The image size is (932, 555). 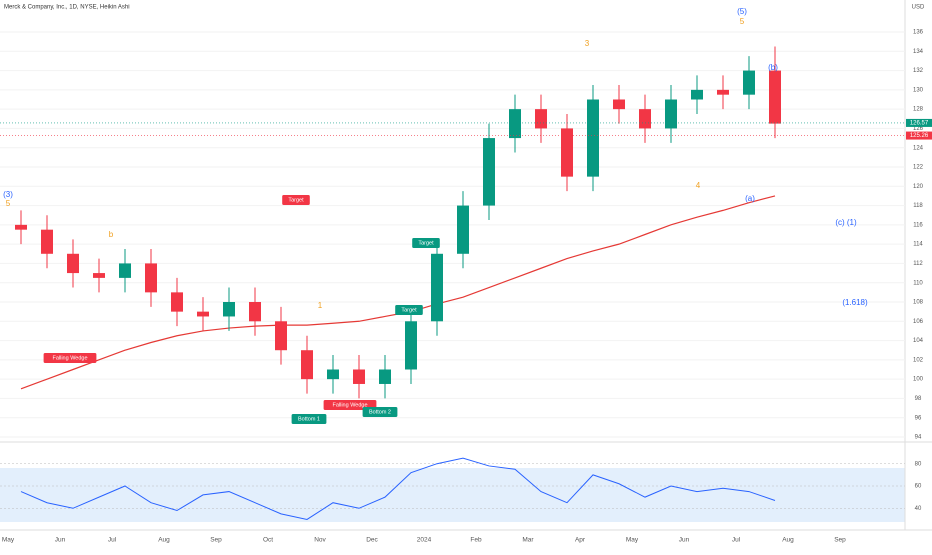 I want to click on annotation: (a), so click(x=750, y=198).